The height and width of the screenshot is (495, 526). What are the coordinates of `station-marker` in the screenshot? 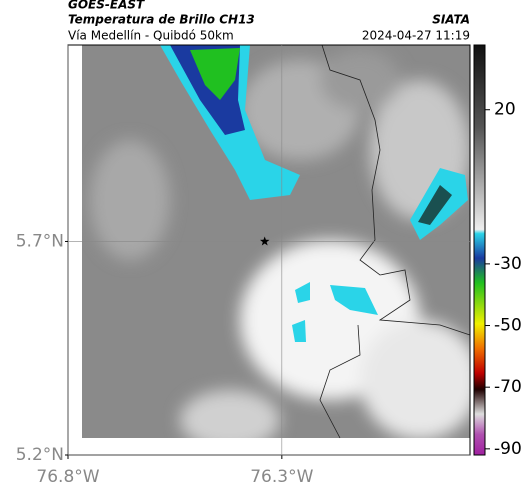 It's located at (265, 241).